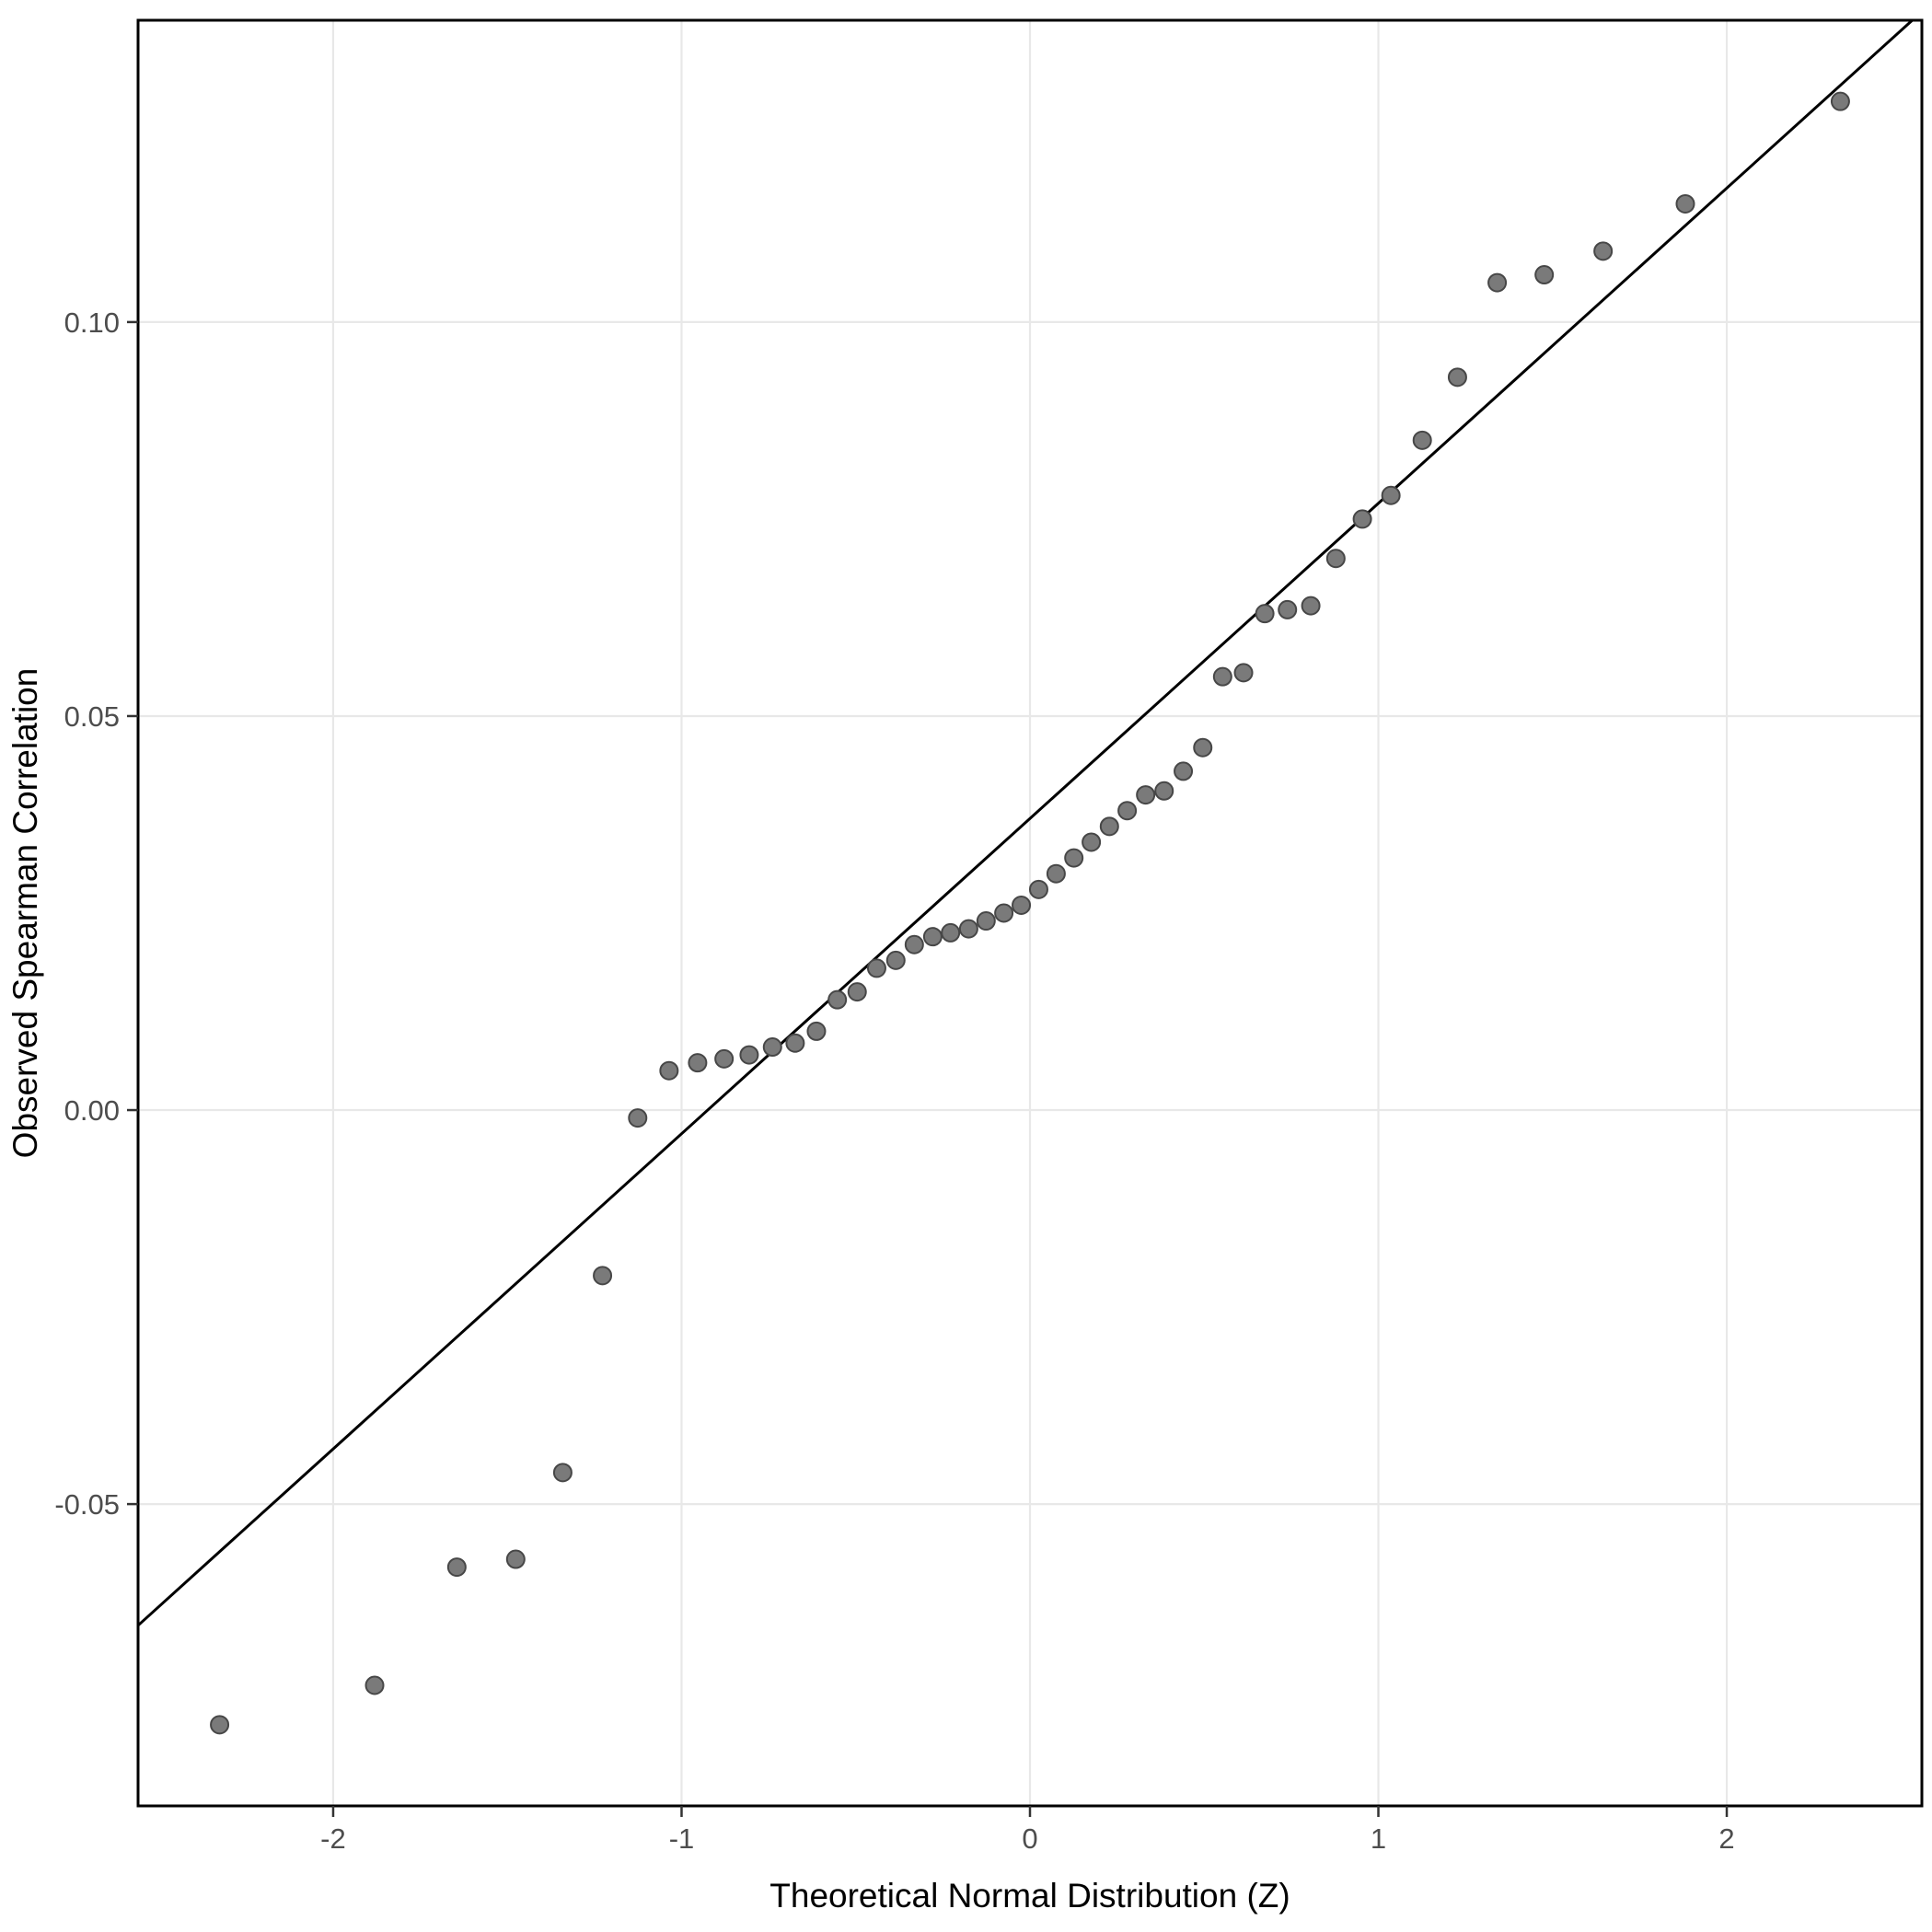  I want to click on y-tick-label: 0.00, so click(92, 1111).